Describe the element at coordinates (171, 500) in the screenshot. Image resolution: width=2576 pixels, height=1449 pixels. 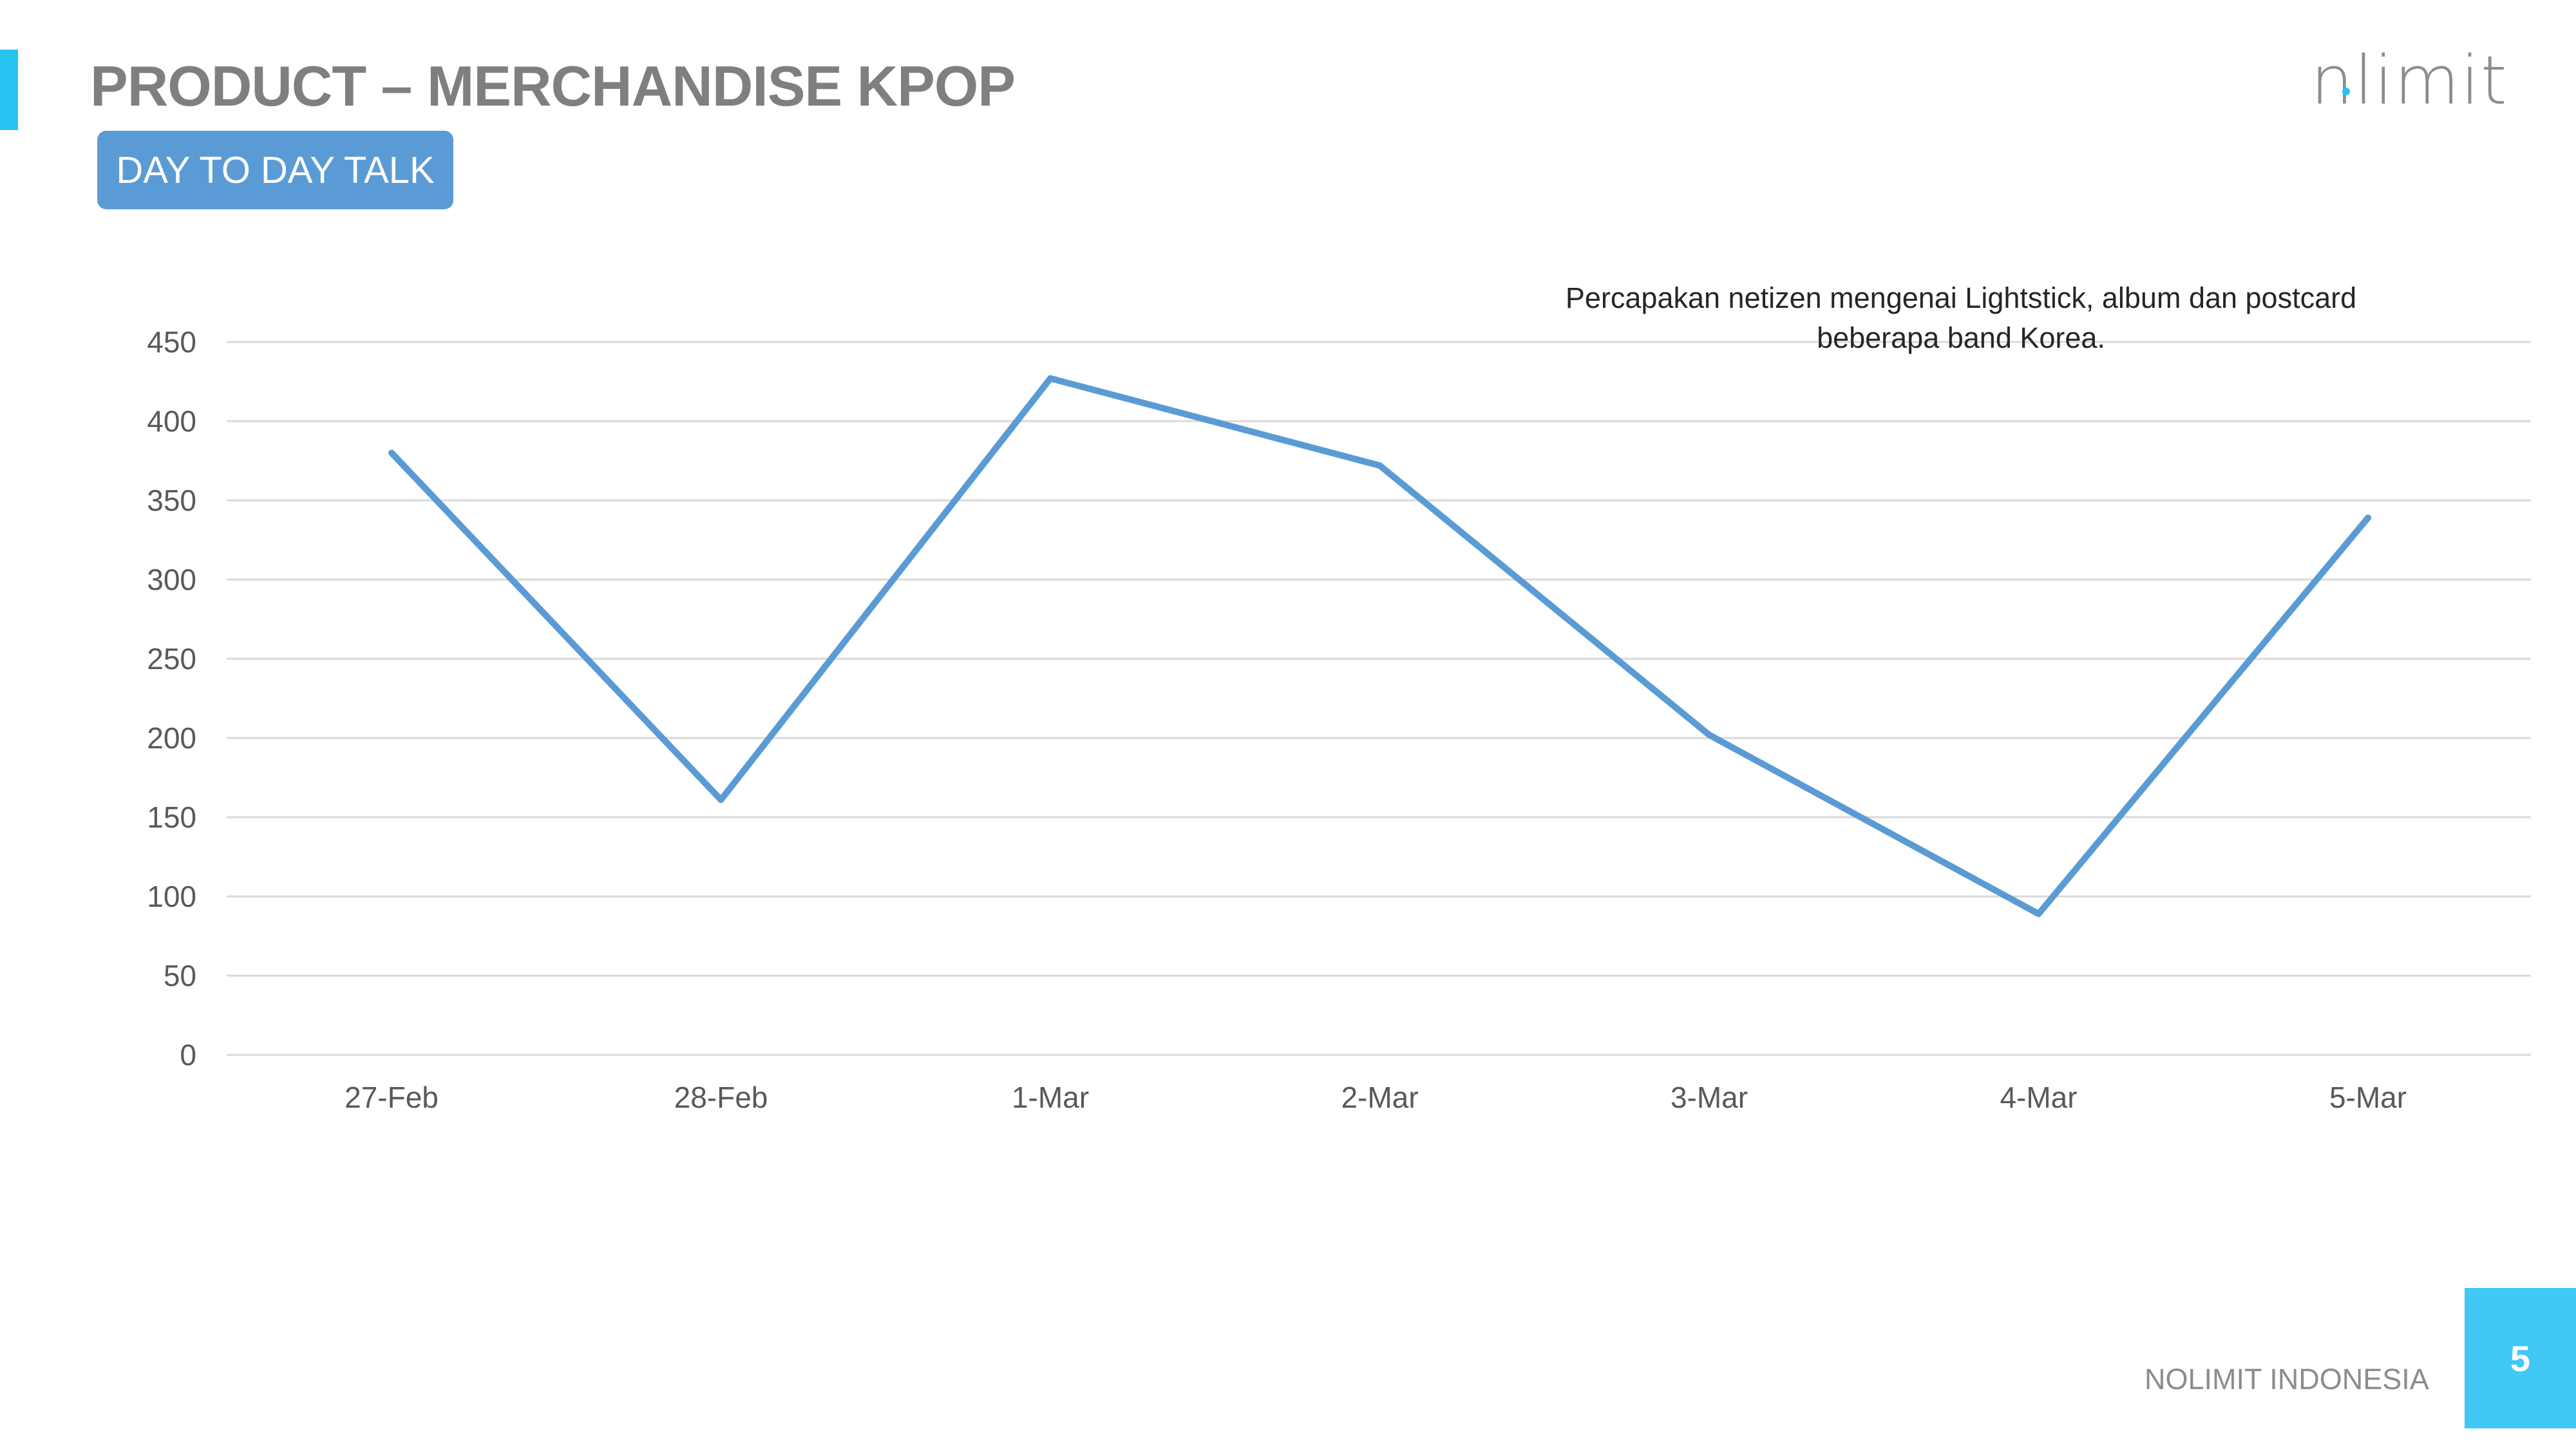
I see `y-tick-label-7: 350` at that location.